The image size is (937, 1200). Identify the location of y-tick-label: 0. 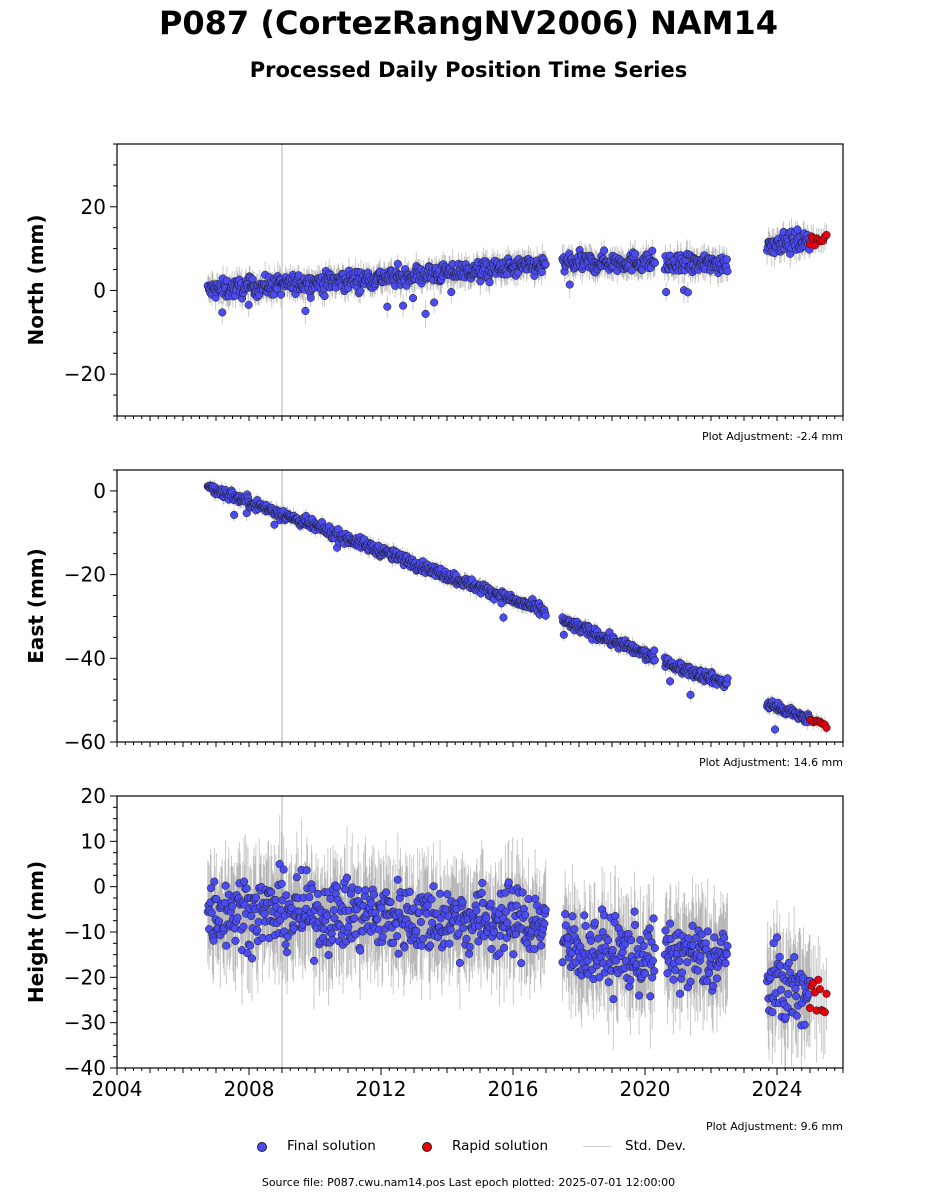
(99, 290).